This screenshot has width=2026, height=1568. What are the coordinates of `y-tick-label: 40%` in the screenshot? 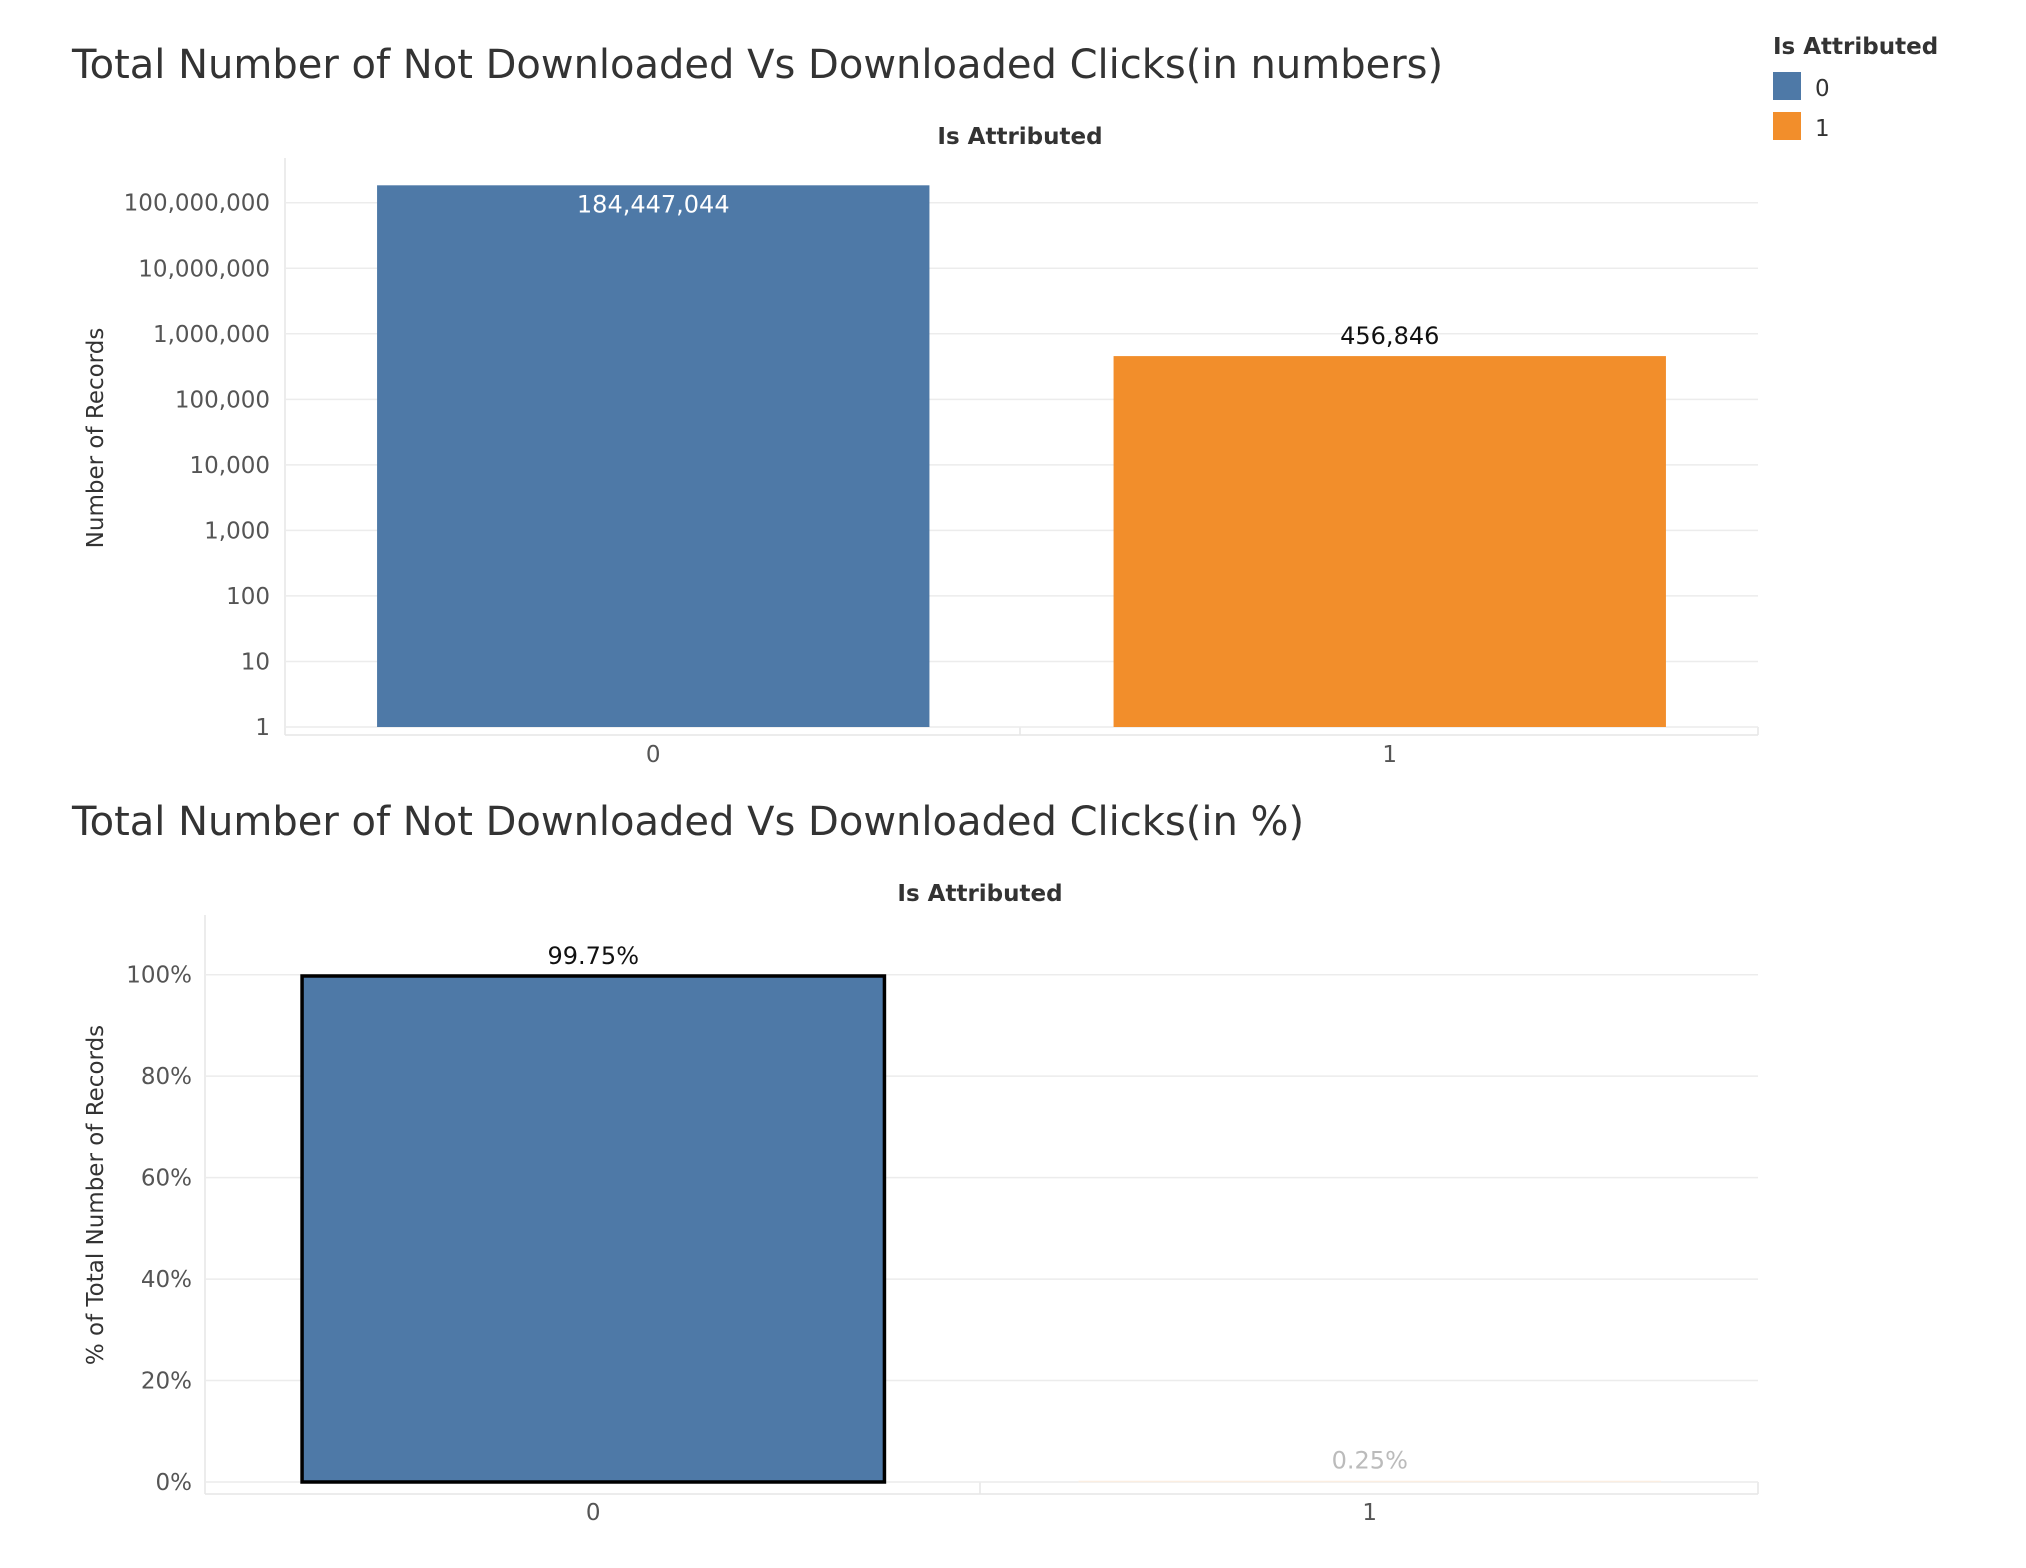 It's located at (166, 1280).